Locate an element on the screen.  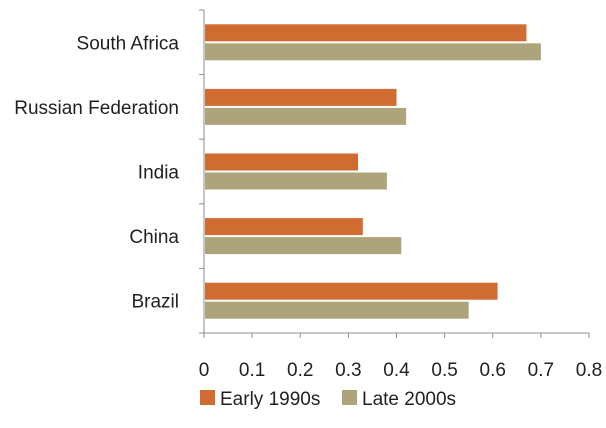
category-label: Russian Federation is located at coordinates (96, 108).